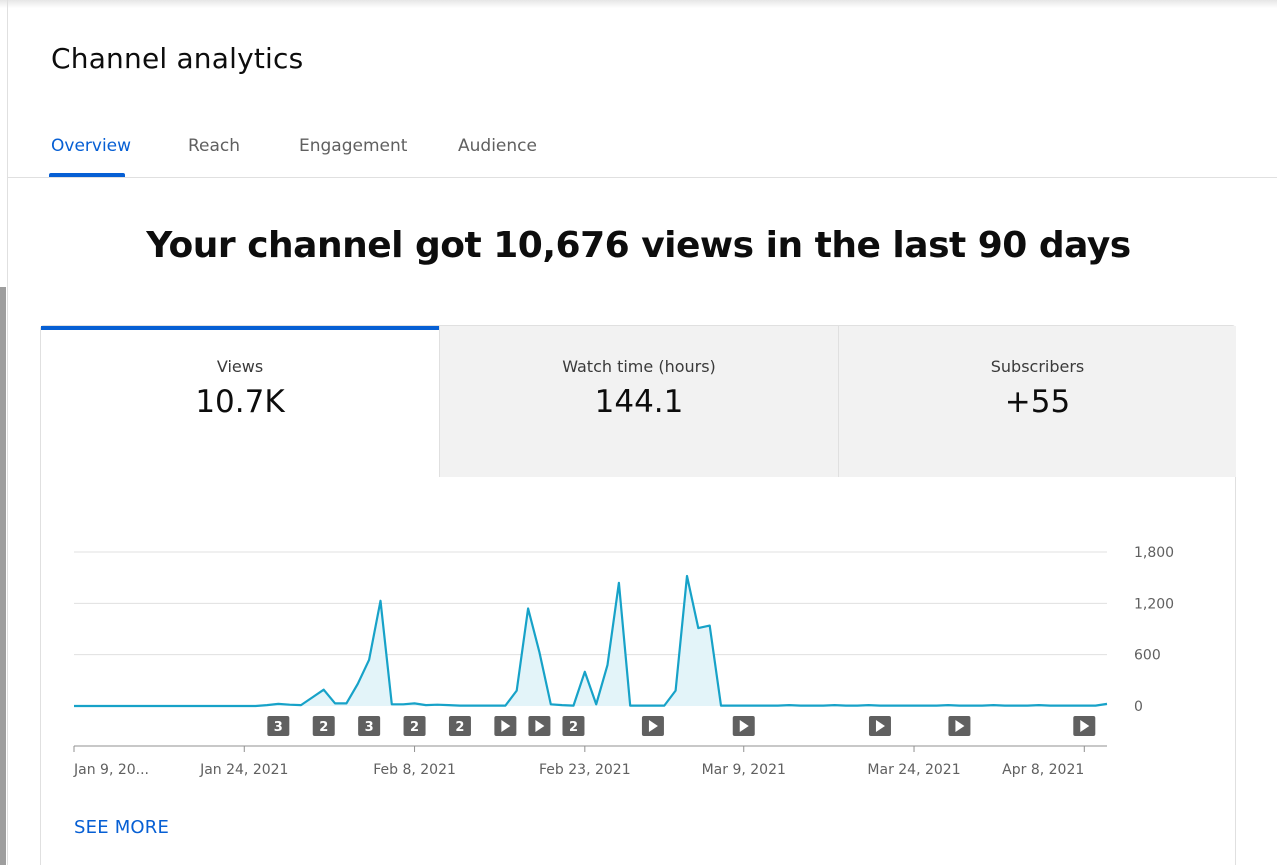 This screenshot has width=1277, height=865. Describe the element at coordinates (639, 366) in the screenshot. I see `metric-watch-time-label: Watch time (hours)` at that location.